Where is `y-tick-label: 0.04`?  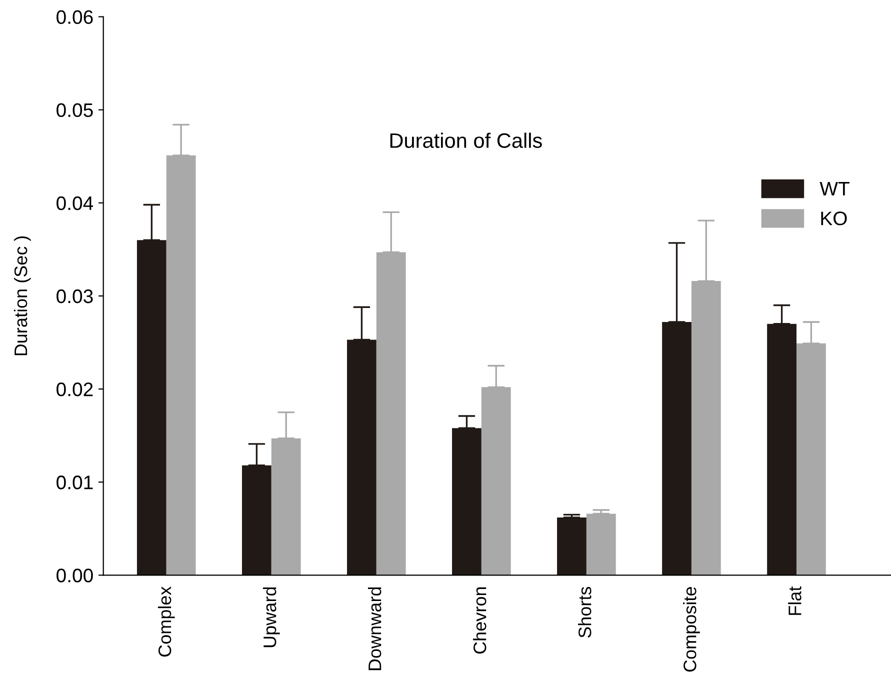
y-tick-label: 0.04 is located at coordinates (75, 203).